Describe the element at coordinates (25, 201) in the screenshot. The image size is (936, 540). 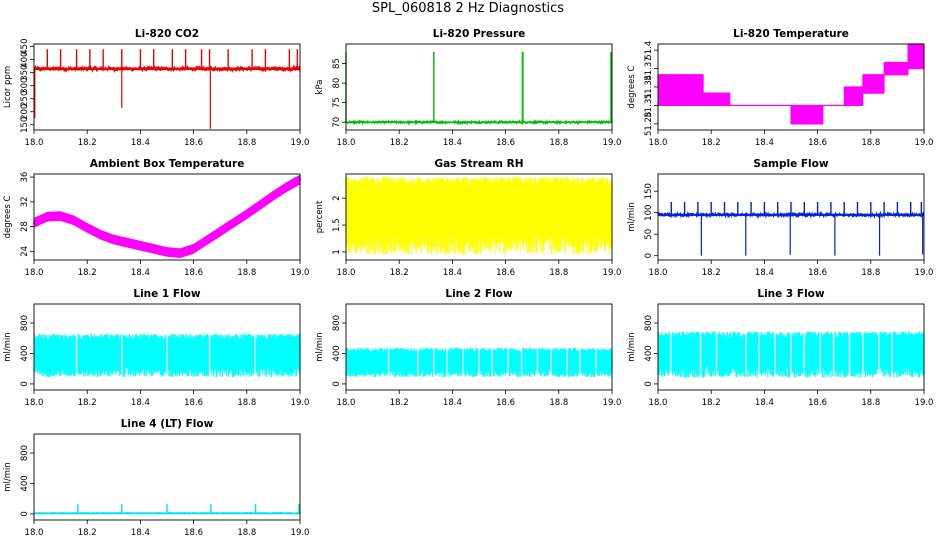
I see `y-tick-label: 32` at that location.